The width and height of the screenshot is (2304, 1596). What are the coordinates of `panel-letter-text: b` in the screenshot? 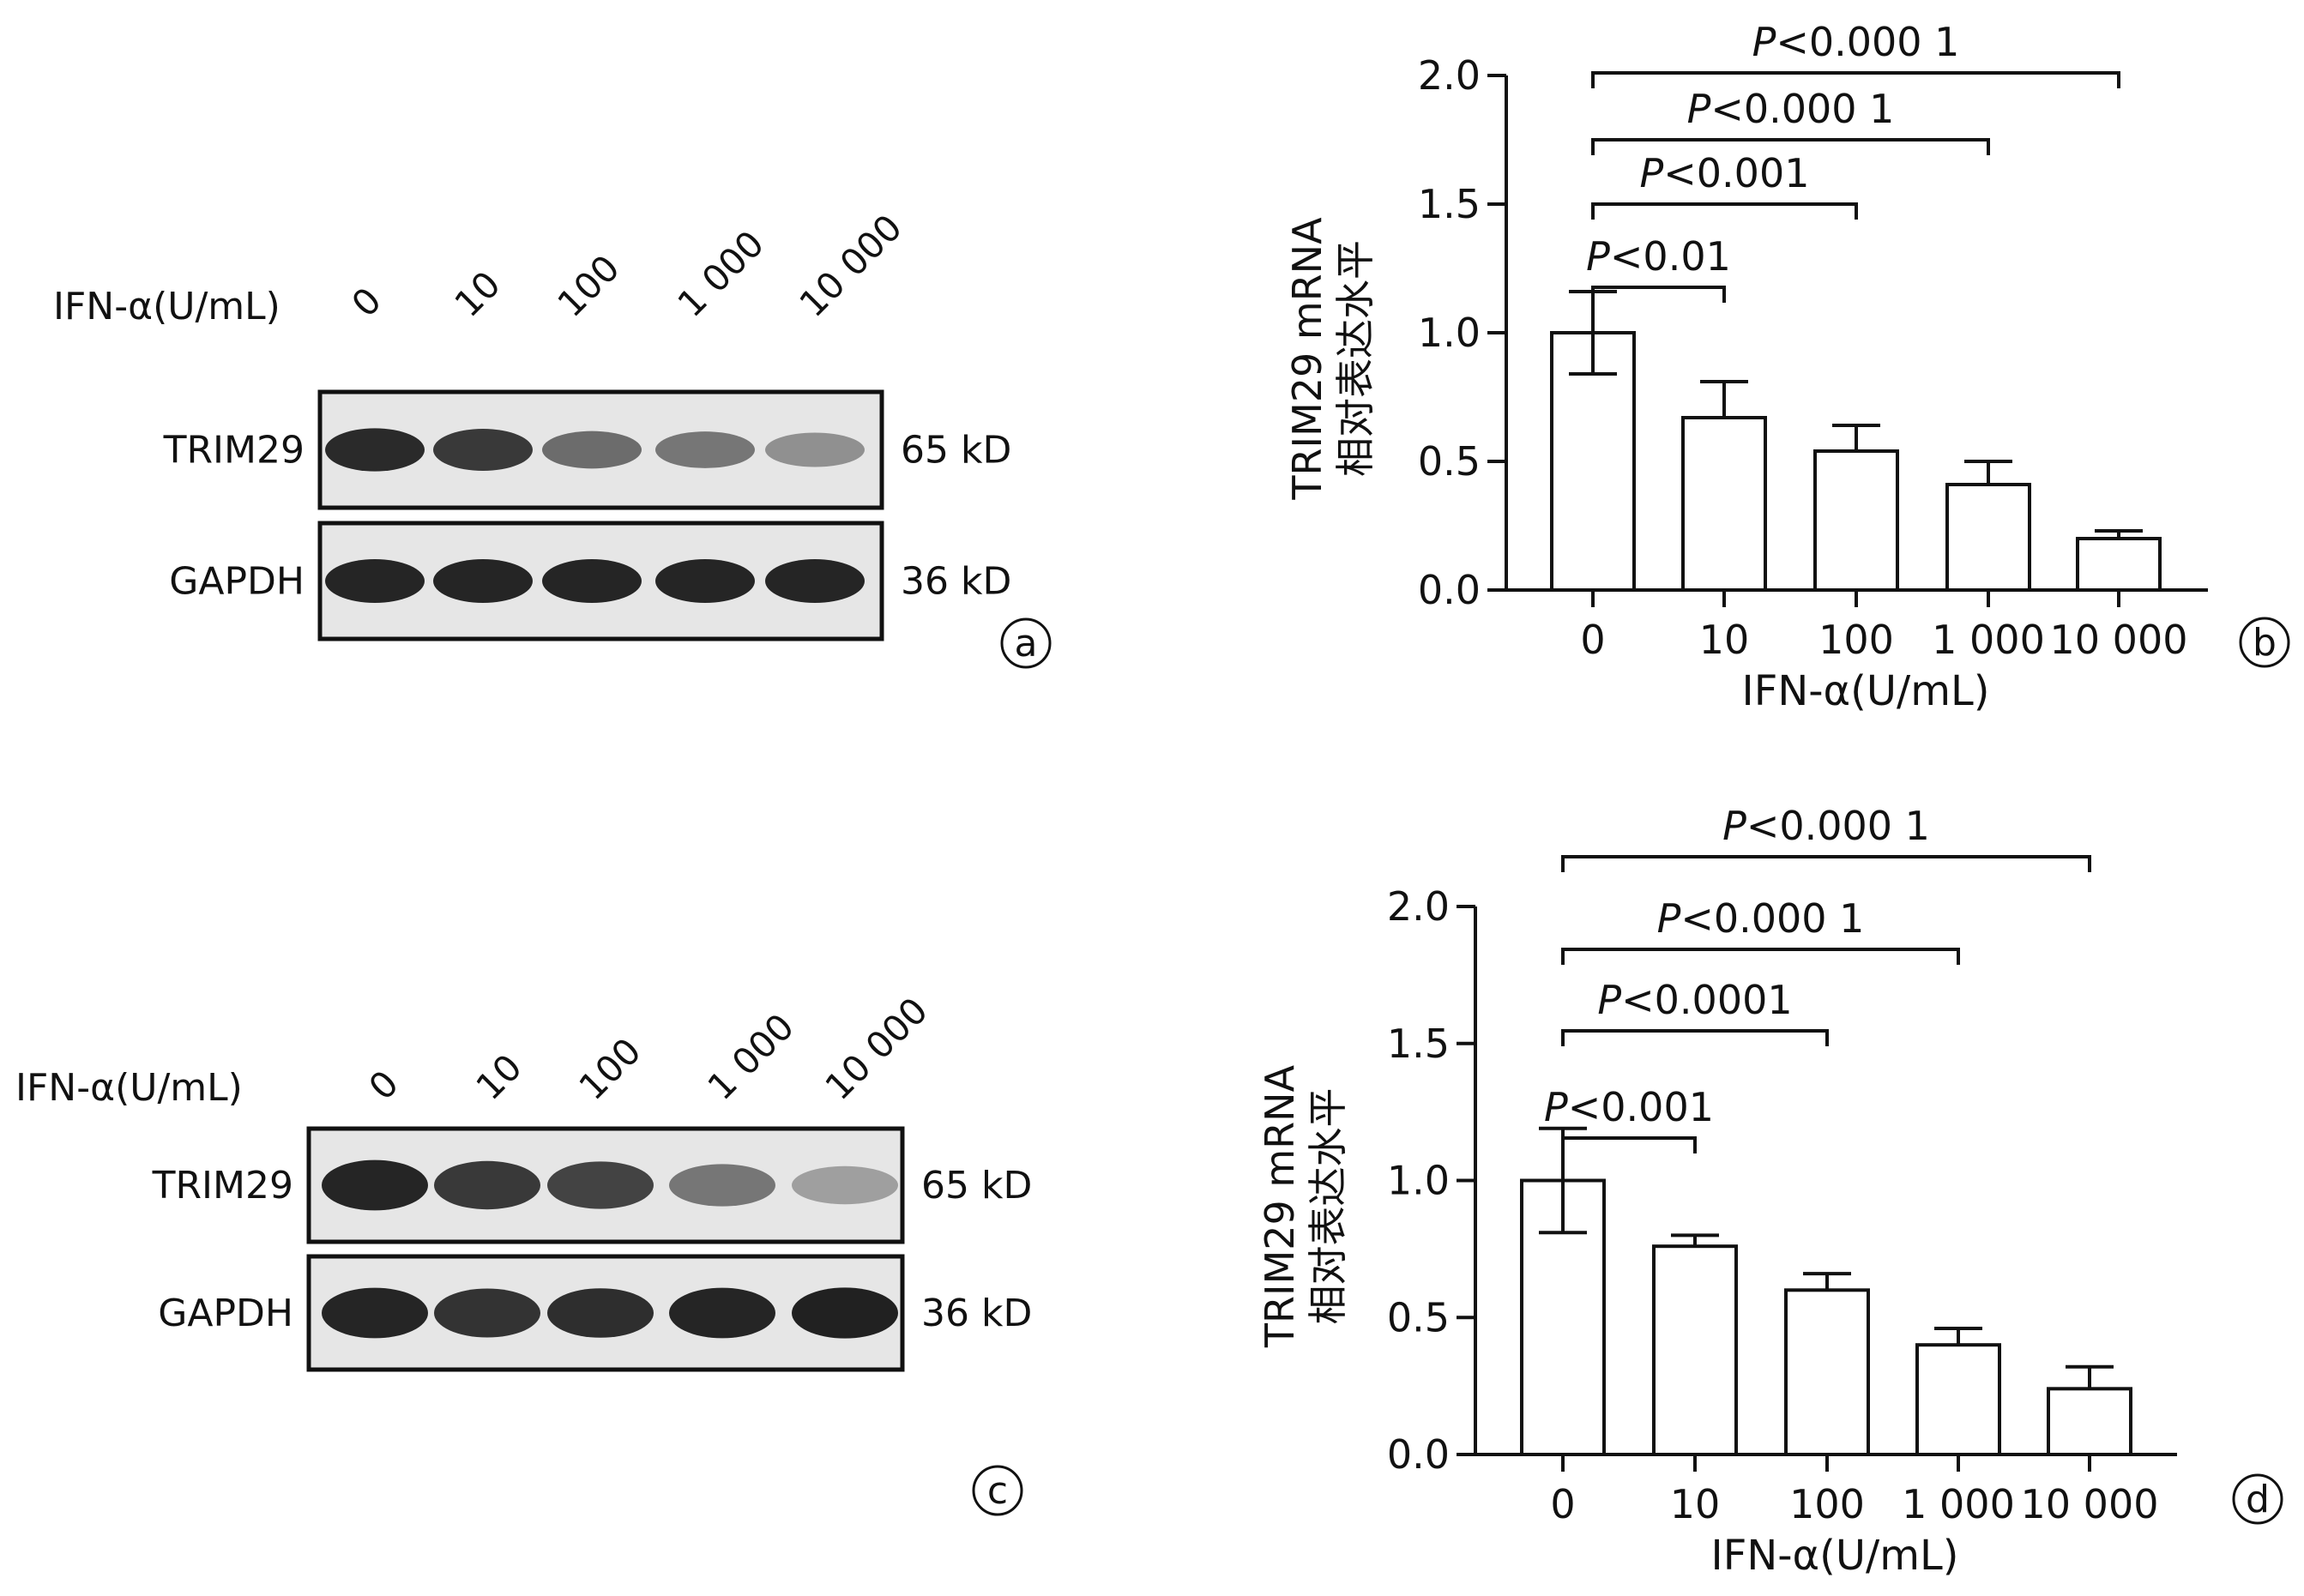 It's located at (2265, 643).